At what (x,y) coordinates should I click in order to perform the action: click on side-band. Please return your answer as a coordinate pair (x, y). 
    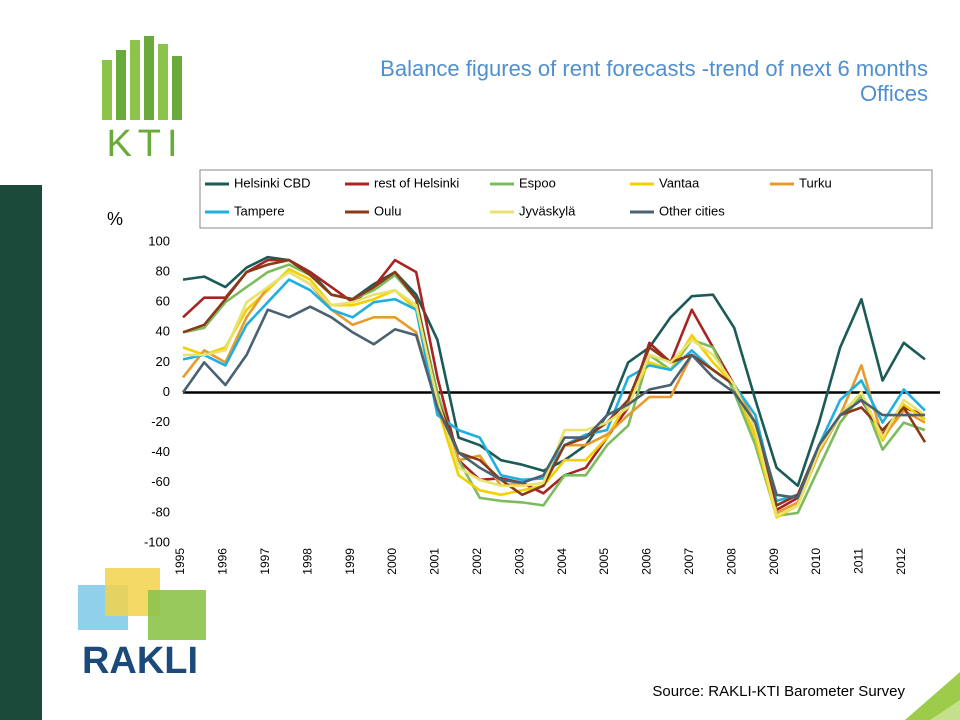
    Looking at the image, I should click on (21, 452).